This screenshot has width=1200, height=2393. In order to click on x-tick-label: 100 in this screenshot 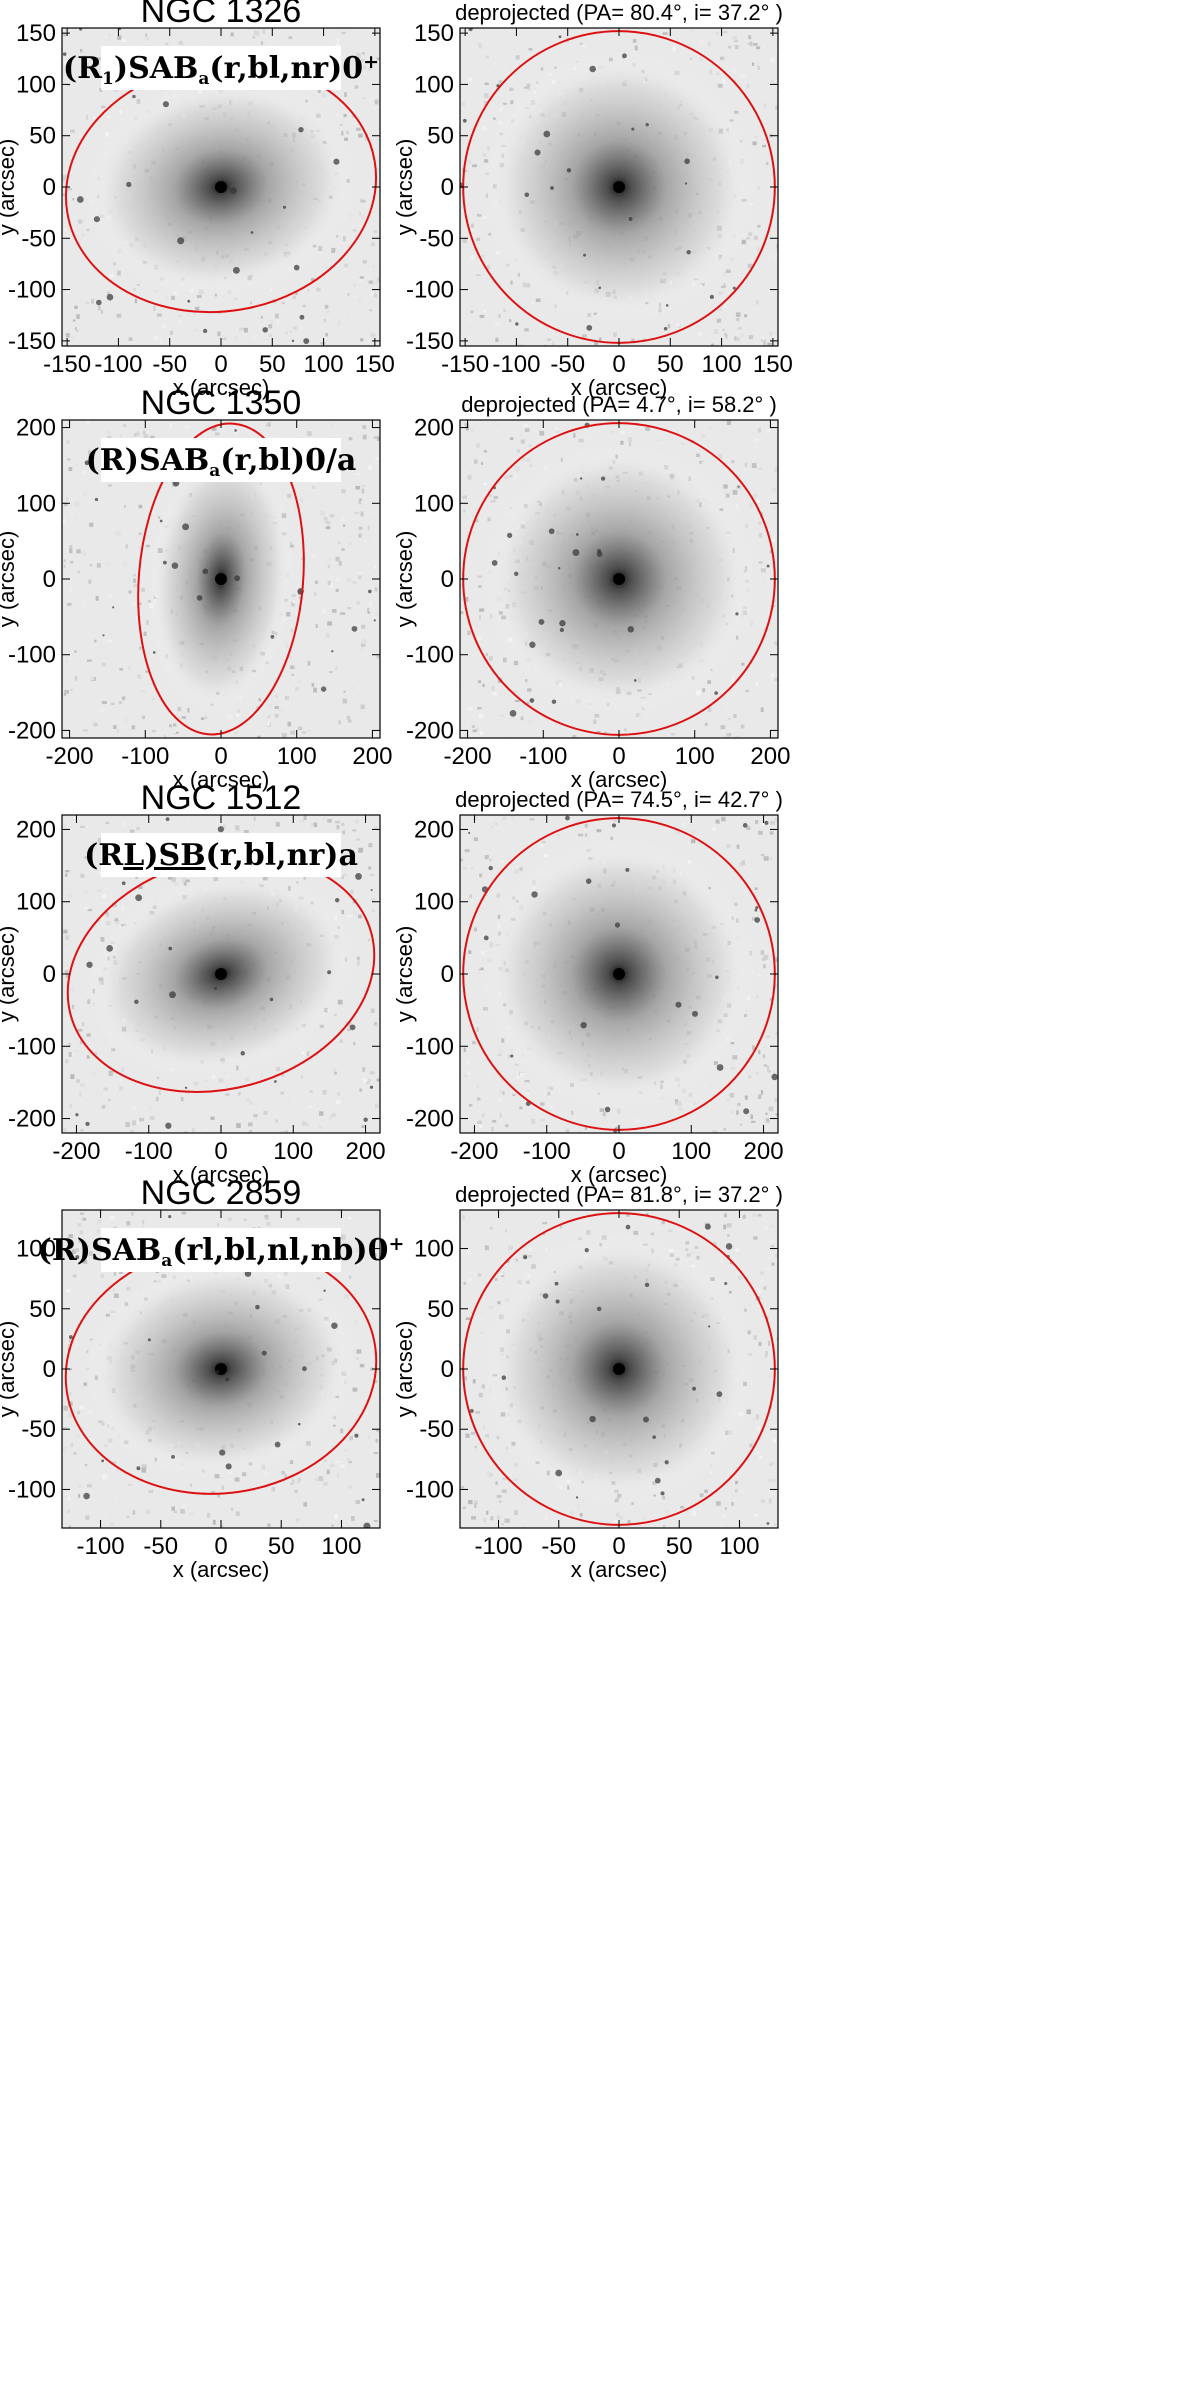, I will do `click(722, 364)`.